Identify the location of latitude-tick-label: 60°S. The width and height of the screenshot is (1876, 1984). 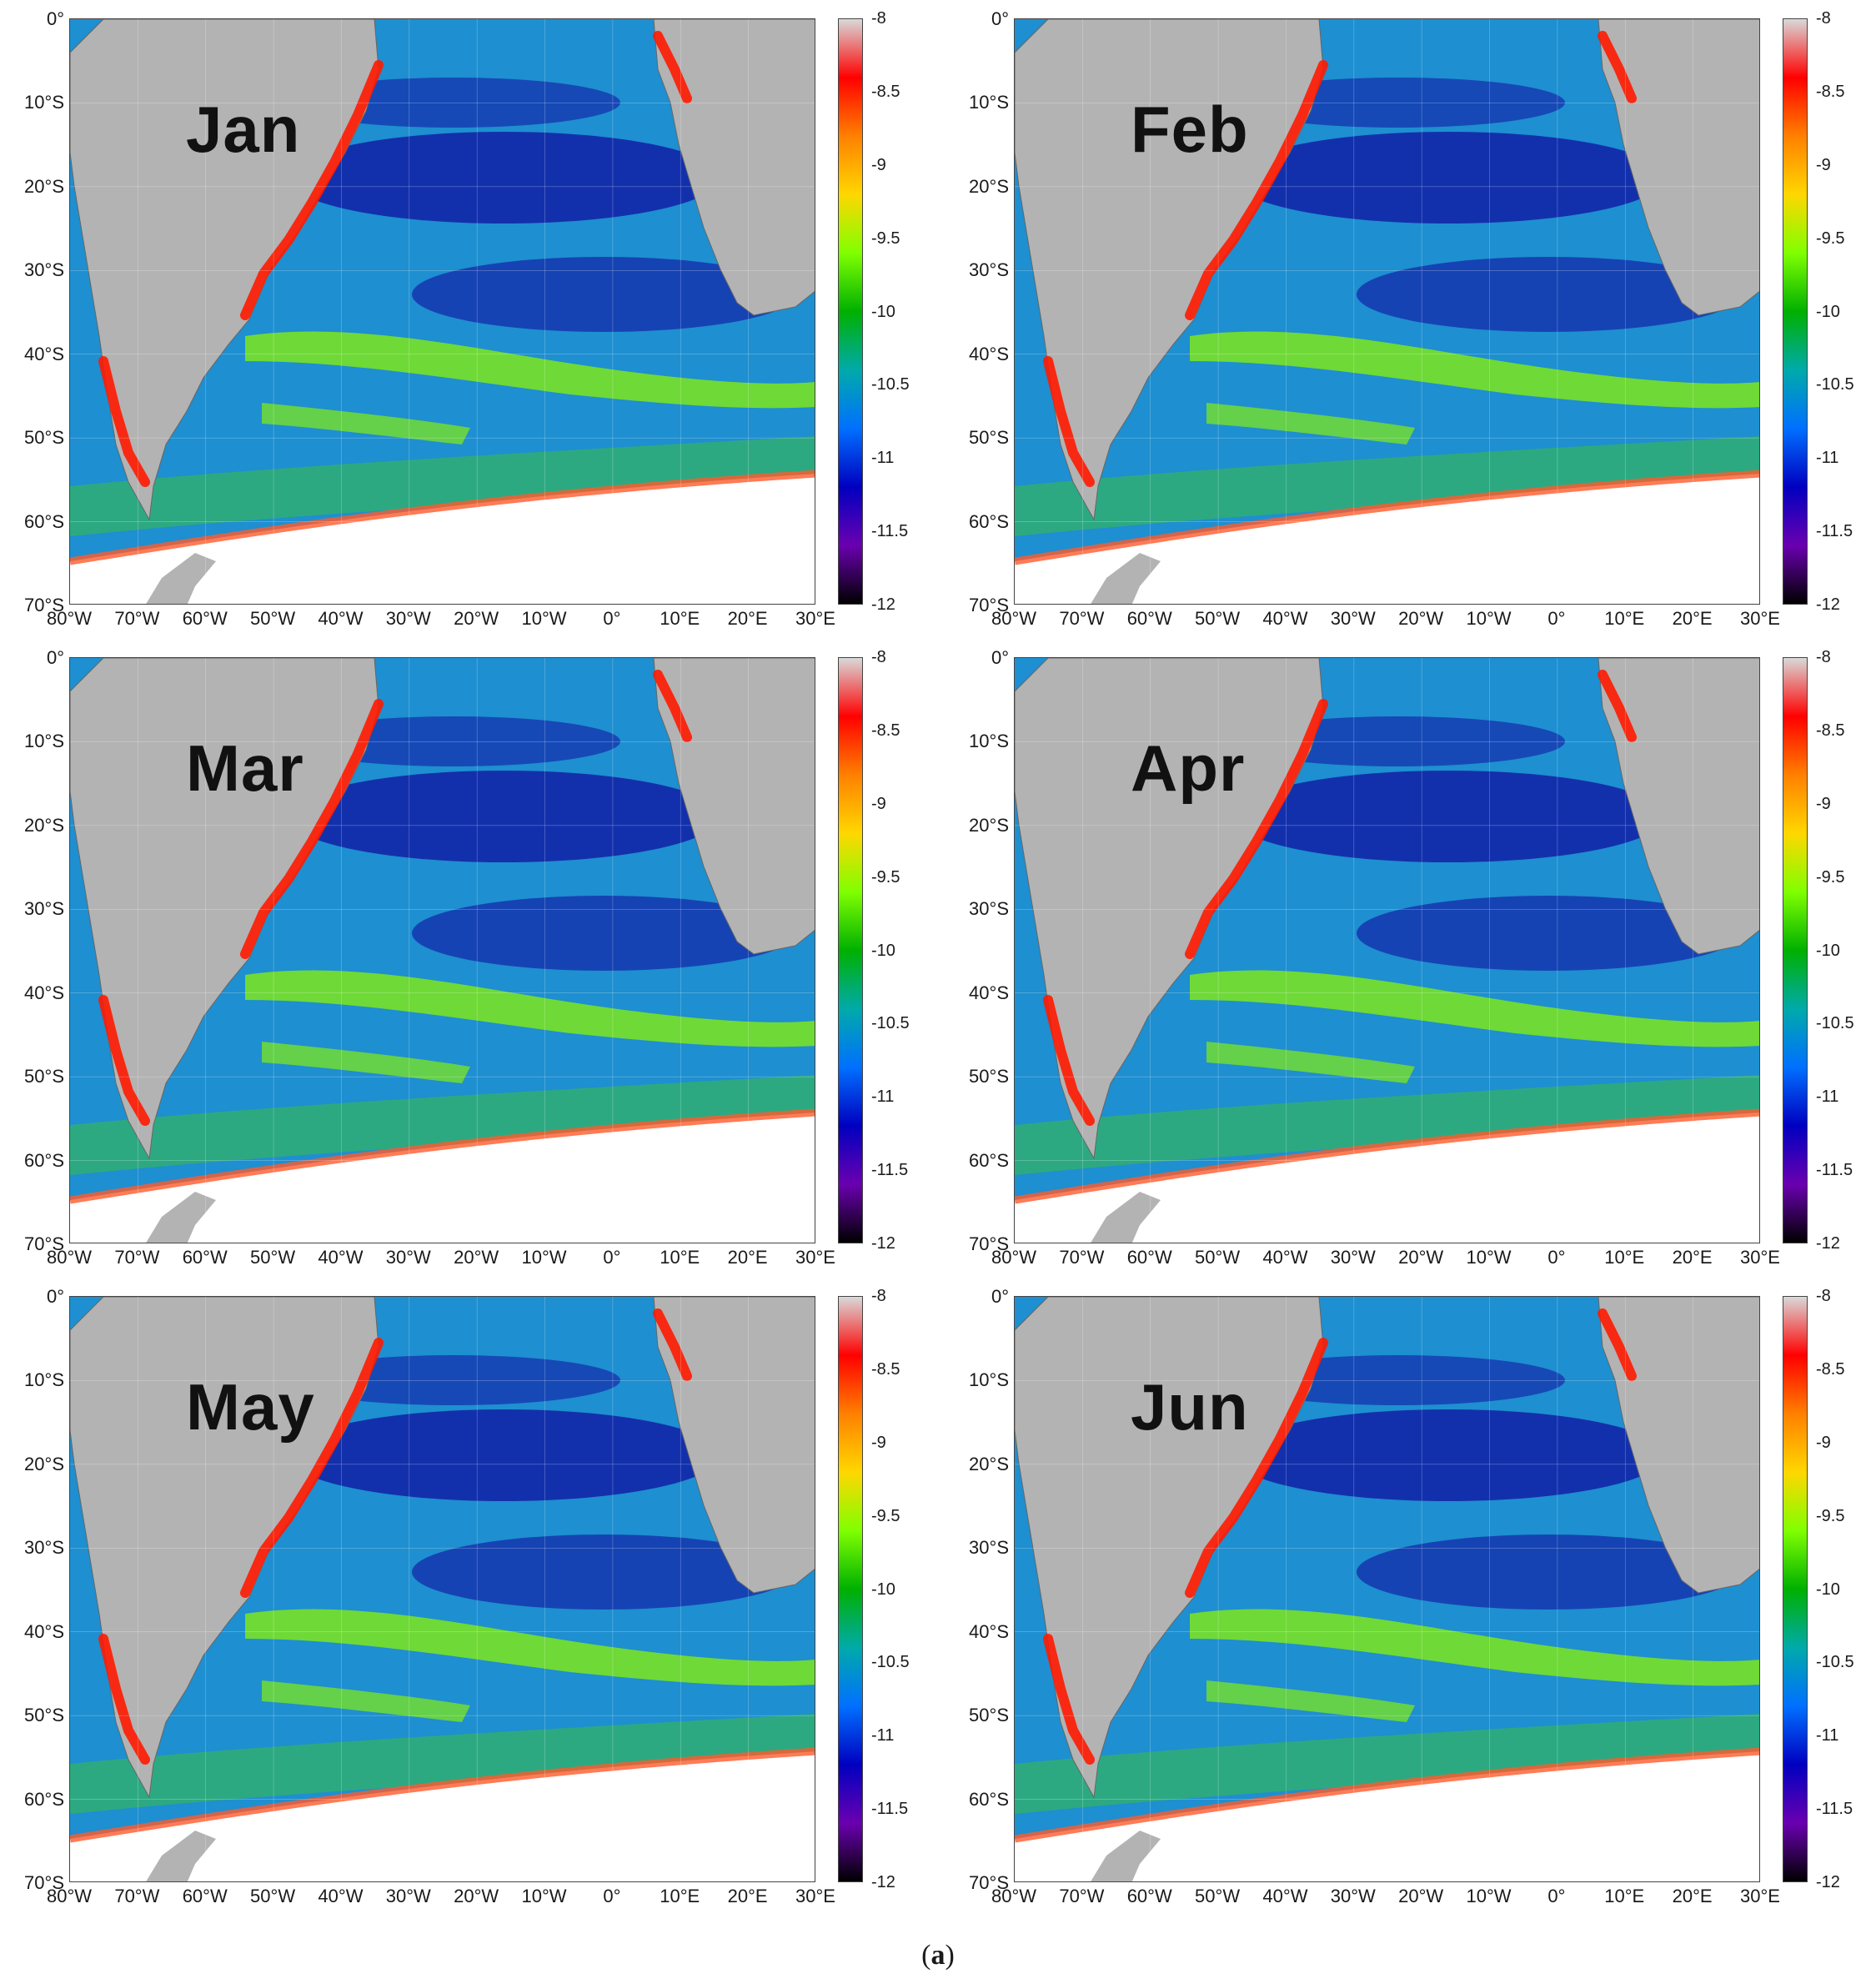
(44, 1799).